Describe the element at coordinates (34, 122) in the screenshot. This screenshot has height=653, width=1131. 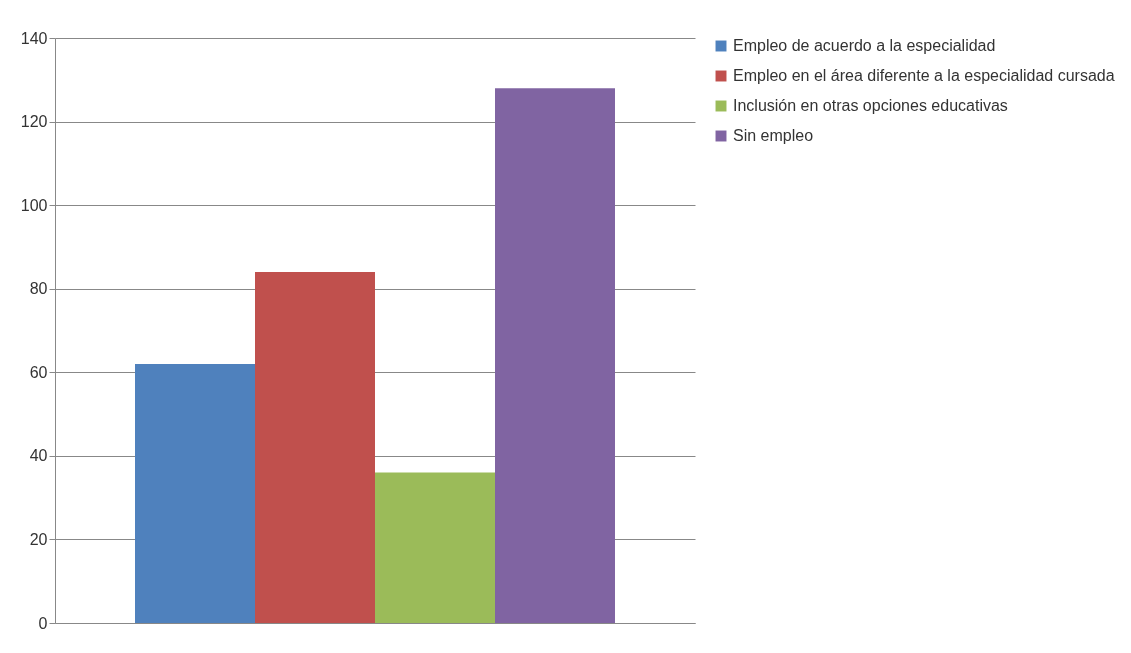
I see `y-tick-label: 120` at that location.